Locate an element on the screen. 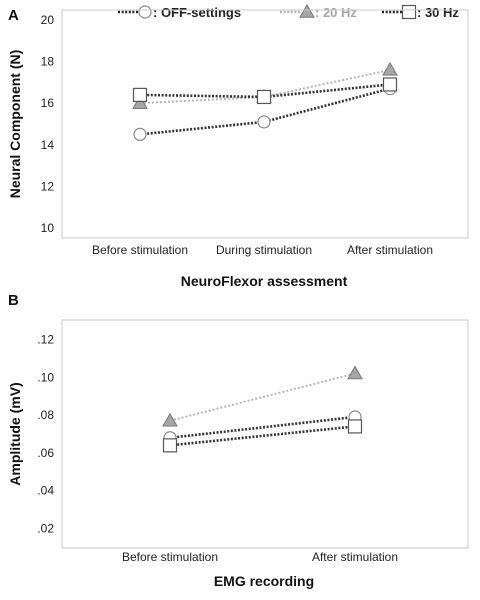 Image resolution: width=480 pixels, height=600 pixels. series-line-triangle is located at coordinates (262, 397).